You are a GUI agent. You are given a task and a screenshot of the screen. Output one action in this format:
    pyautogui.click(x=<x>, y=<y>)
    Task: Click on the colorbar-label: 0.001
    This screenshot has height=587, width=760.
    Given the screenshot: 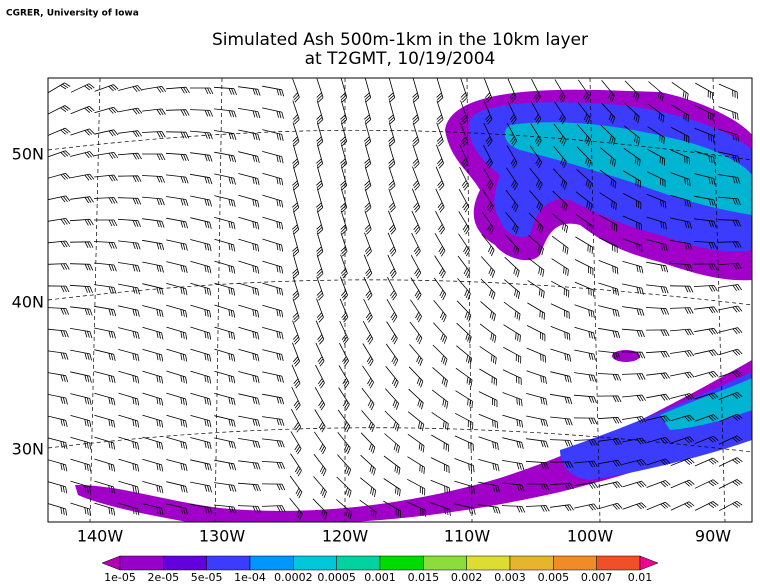 What is the action you would take?
    pyautogui.click(x=380, y=577)
    